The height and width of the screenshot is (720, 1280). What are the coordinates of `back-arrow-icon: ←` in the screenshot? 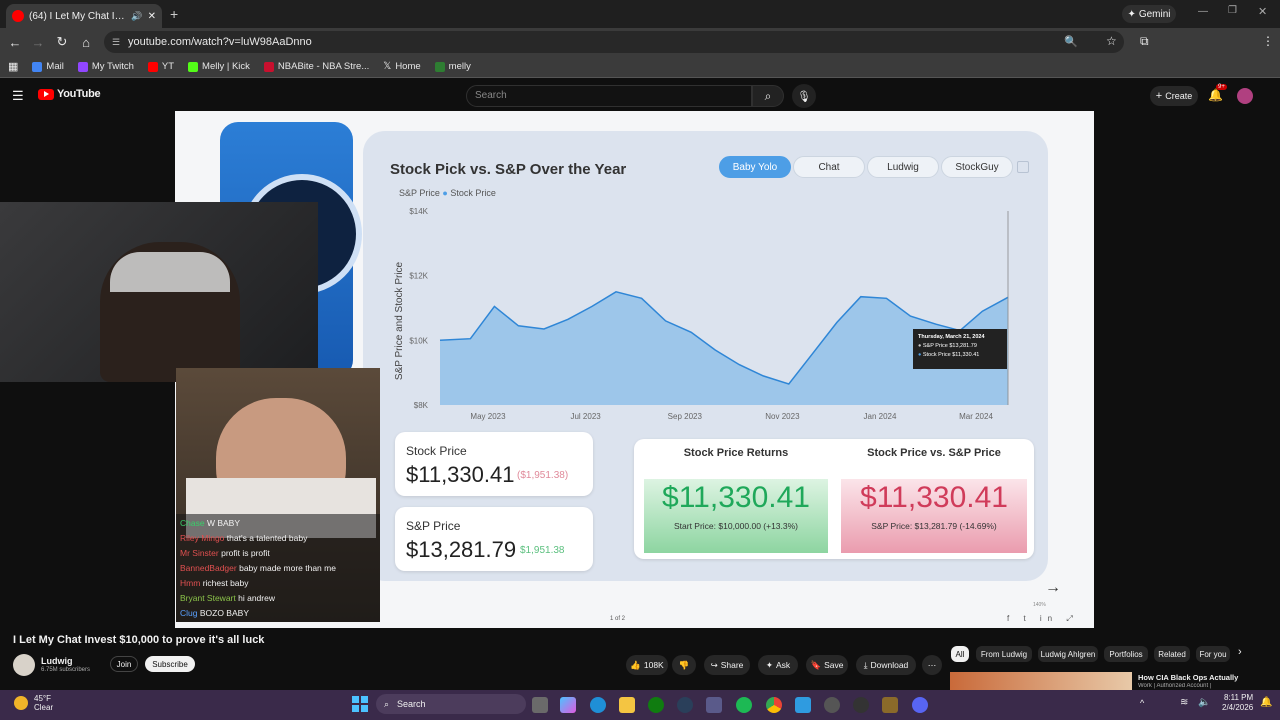 It's located at (15, 42).